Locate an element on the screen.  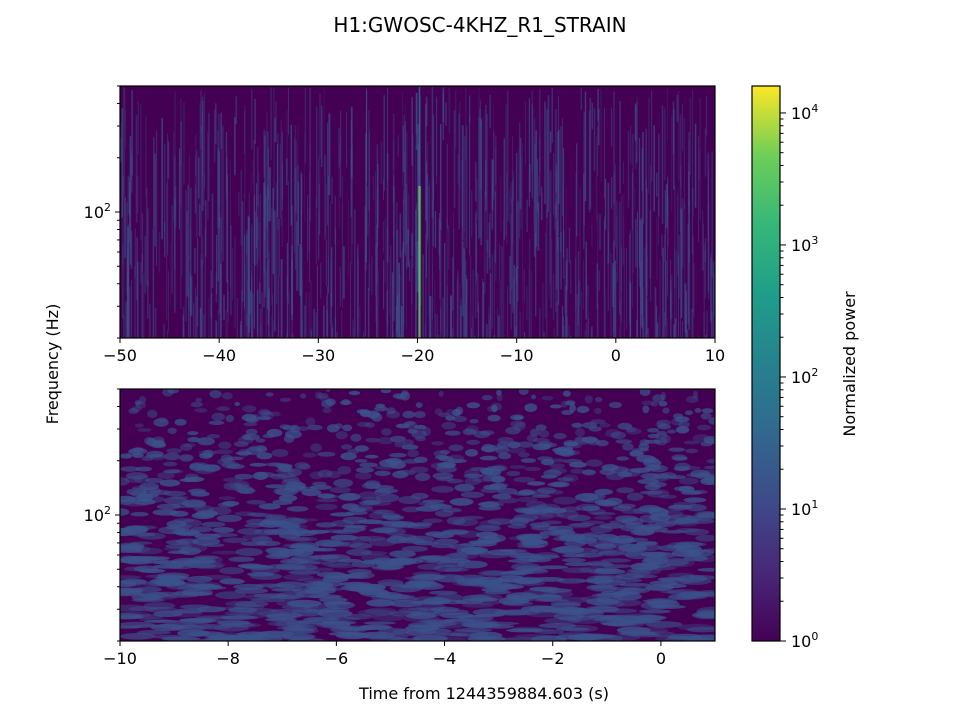
chart-title: H1:GWOSC-4KHZ_R1_STRAIN is located at coordinates (479, 25).